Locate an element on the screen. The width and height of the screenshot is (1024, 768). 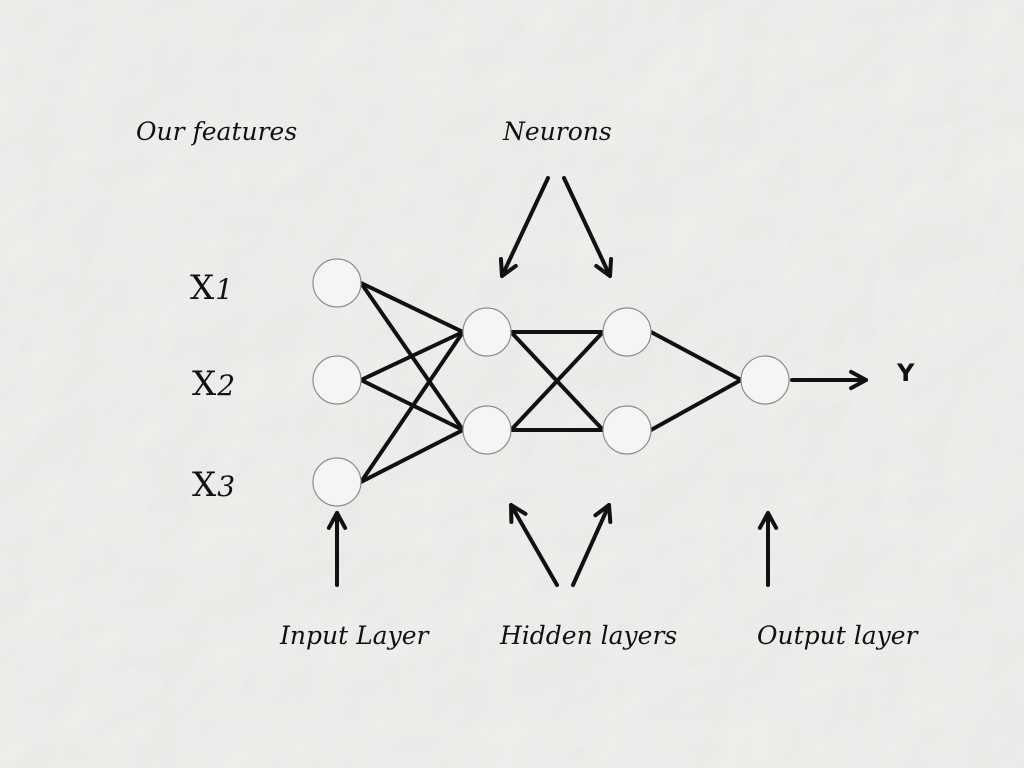
input-label-x3: X3 is located at coordinates (214, 485).